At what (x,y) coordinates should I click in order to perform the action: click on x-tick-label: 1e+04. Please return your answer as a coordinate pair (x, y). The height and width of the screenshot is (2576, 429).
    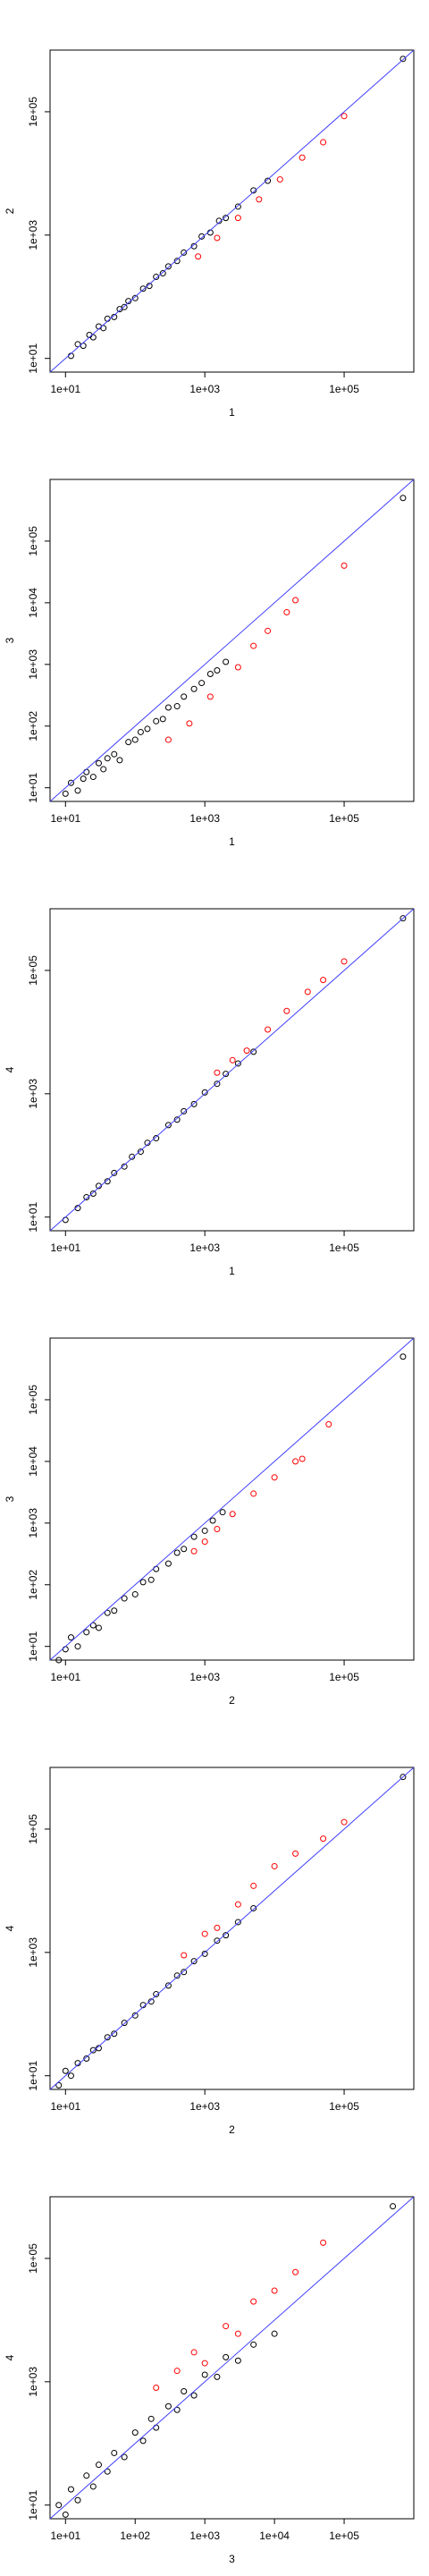
    Looking at the image, I should click on (274, 2535).